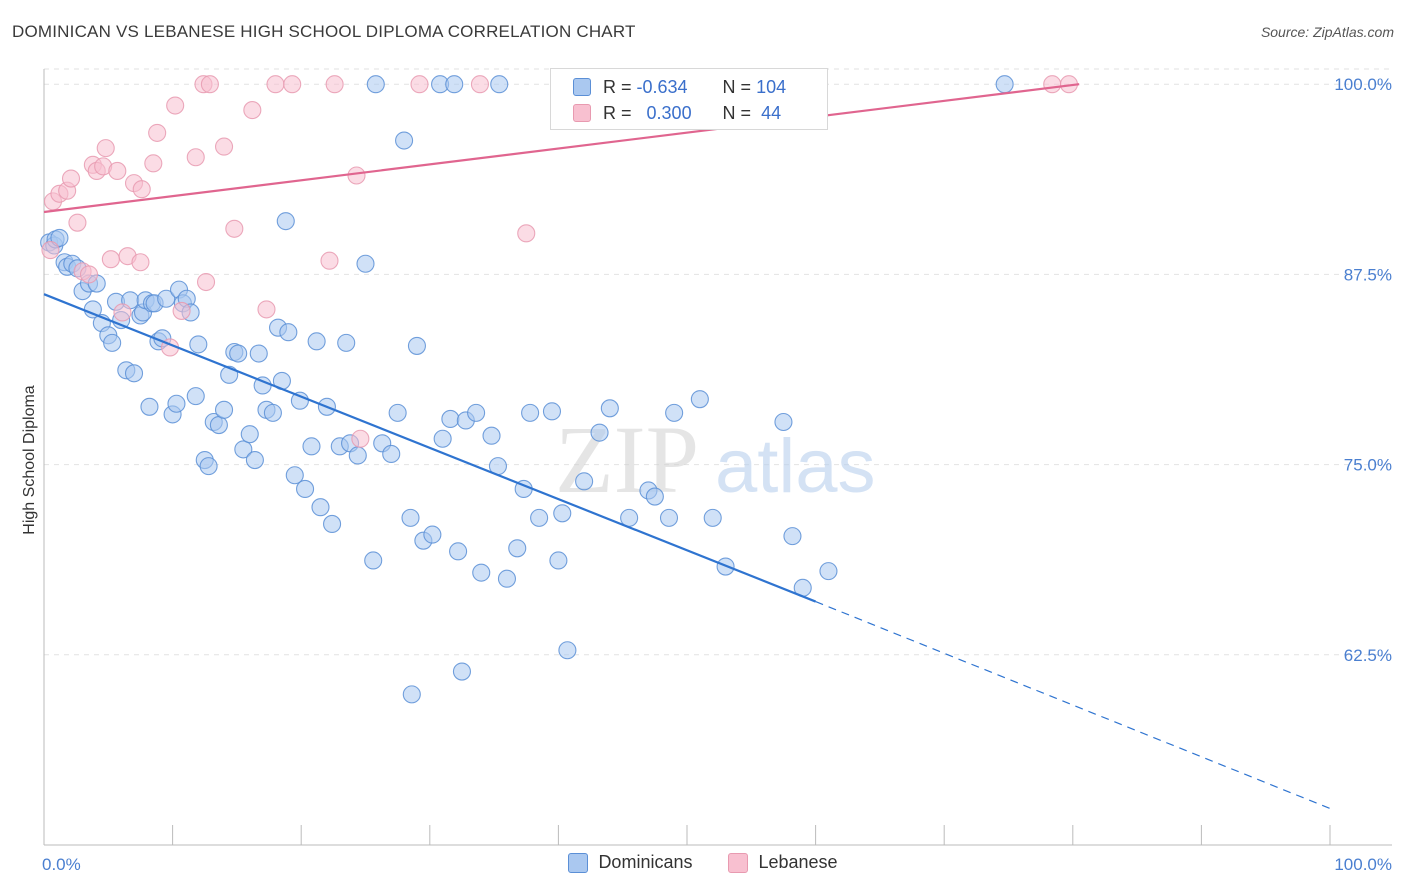 The image size is (1406, 892). I want to click on stats-legend: R = -0.634 N = 104 R = 0.300 N = 44, so click(689, 99).